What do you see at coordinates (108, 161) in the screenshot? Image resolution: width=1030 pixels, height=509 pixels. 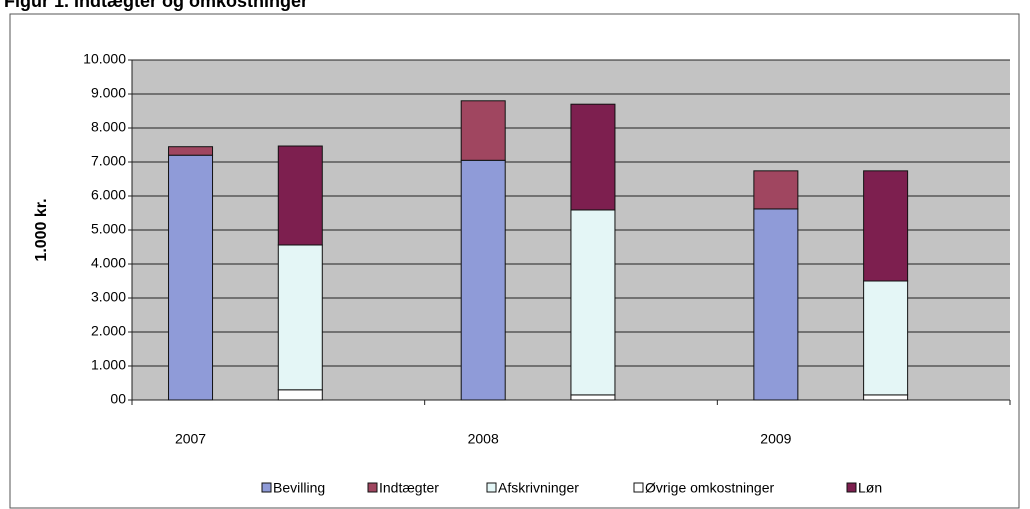 I see `y-tick-label: 7.000` at bounding box center [108, 161].